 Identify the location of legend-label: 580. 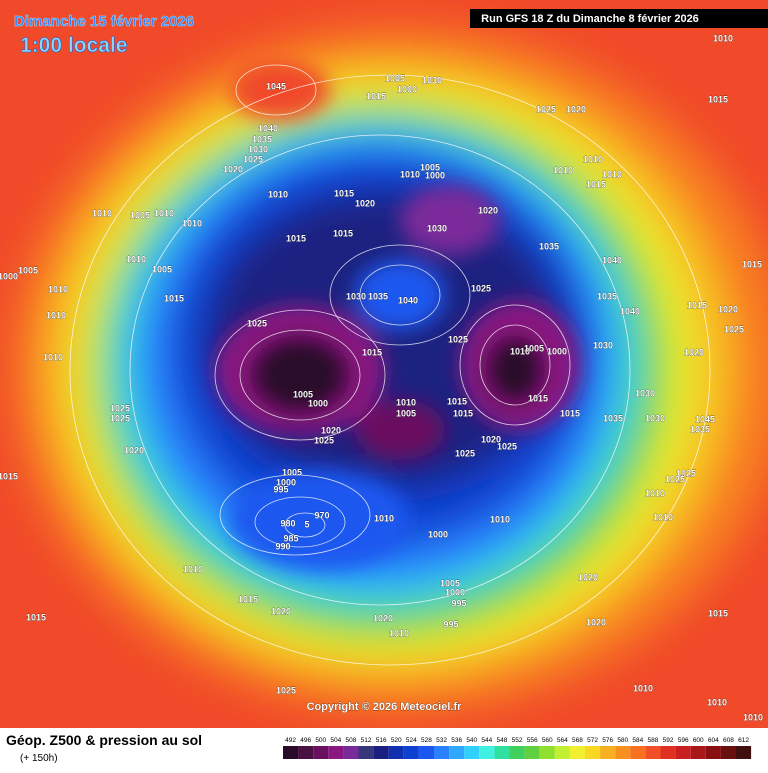
(622, 740).